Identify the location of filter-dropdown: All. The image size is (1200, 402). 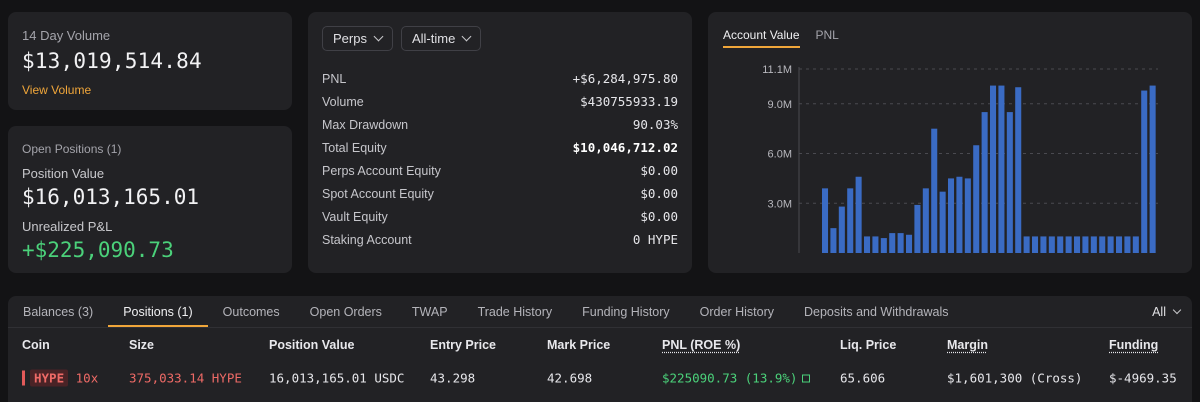
(1167, 312).